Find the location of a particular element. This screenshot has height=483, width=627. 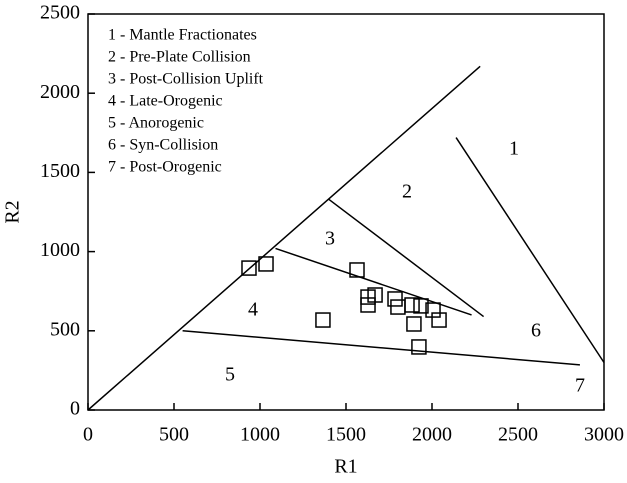

legend-item: 2 - Pre-Plate Collision is located at coordinates (179, 57).